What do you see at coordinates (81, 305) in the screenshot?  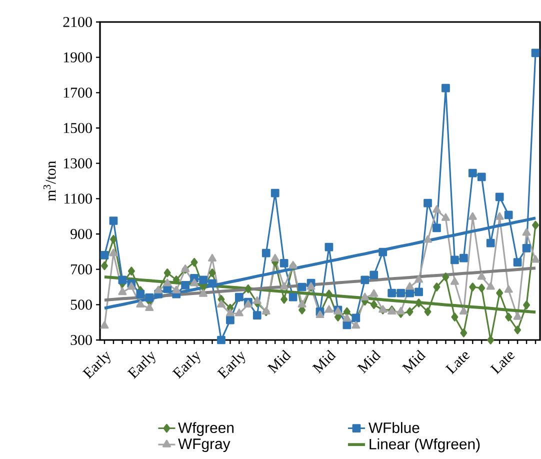 I see `y-tick-label: 500` at bounding box center [81, 305].